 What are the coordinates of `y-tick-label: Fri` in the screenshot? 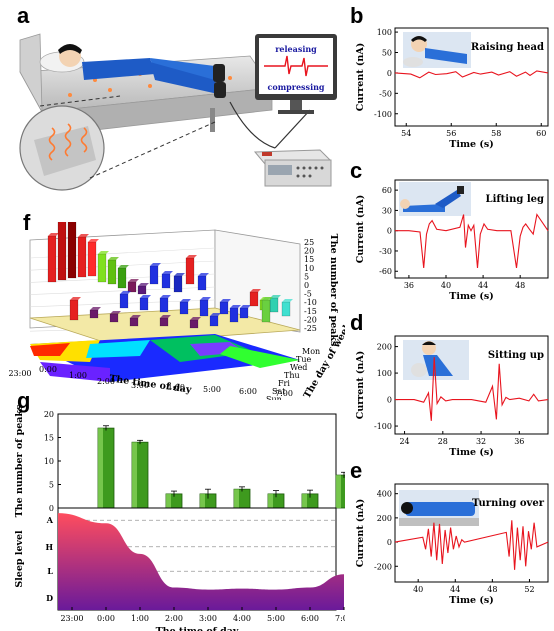 It's located at (284, 383).